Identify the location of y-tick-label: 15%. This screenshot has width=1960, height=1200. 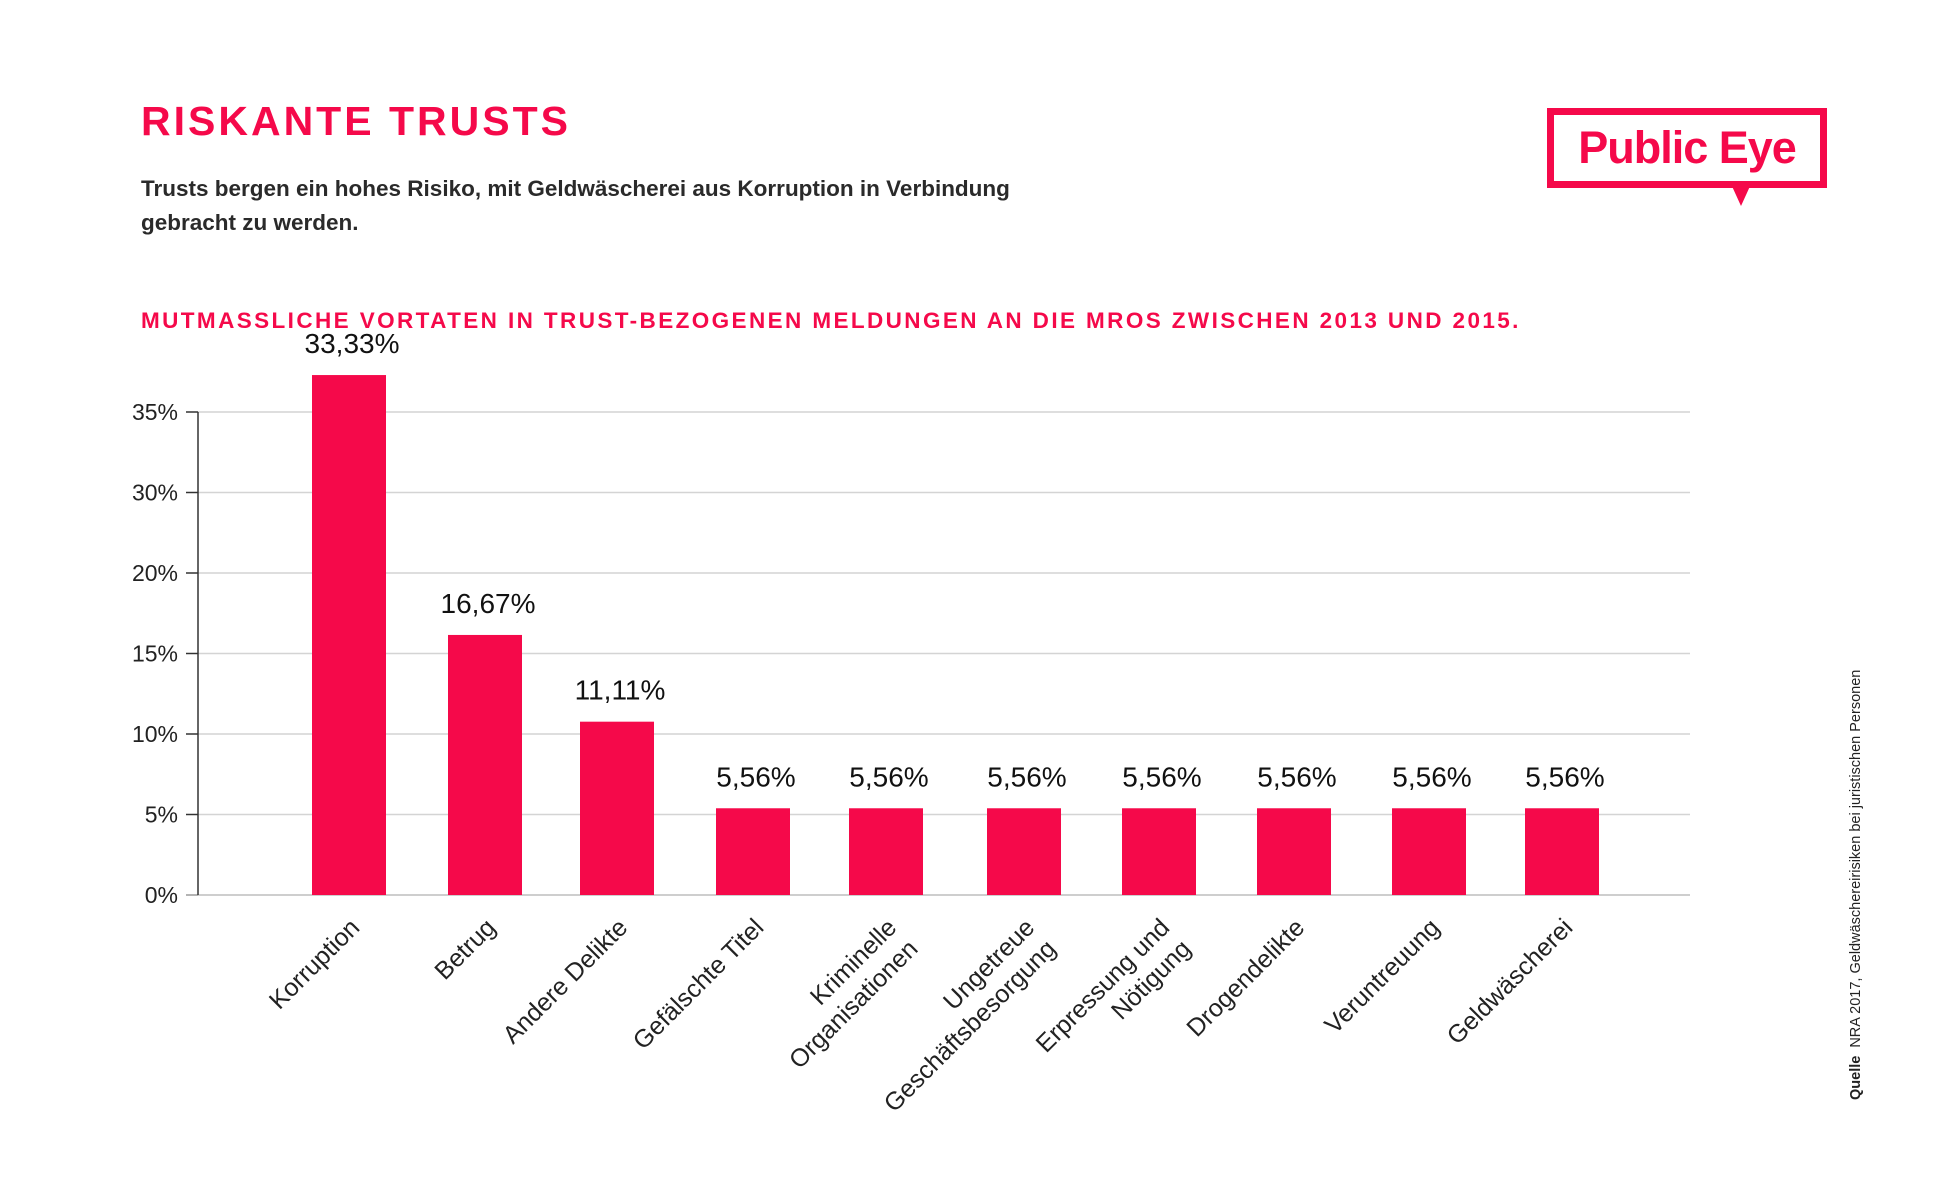
(155, 654).